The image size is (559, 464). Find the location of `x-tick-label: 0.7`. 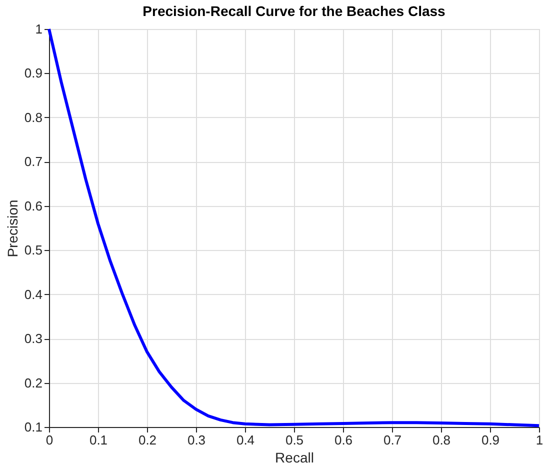

x-tick-label: 0.7 is located at coordinates (392, 440).